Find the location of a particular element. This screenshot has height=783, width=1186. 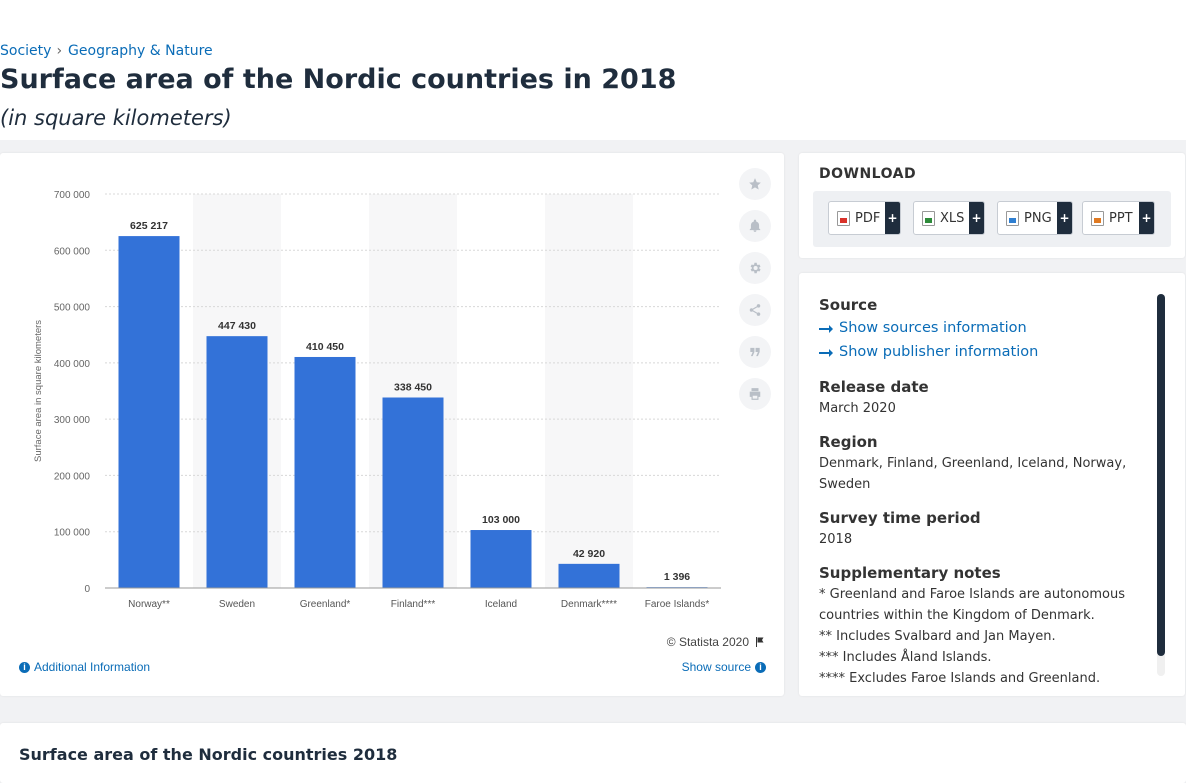

additional-information-link: i Additional Information is located at coordinates (84, 667).